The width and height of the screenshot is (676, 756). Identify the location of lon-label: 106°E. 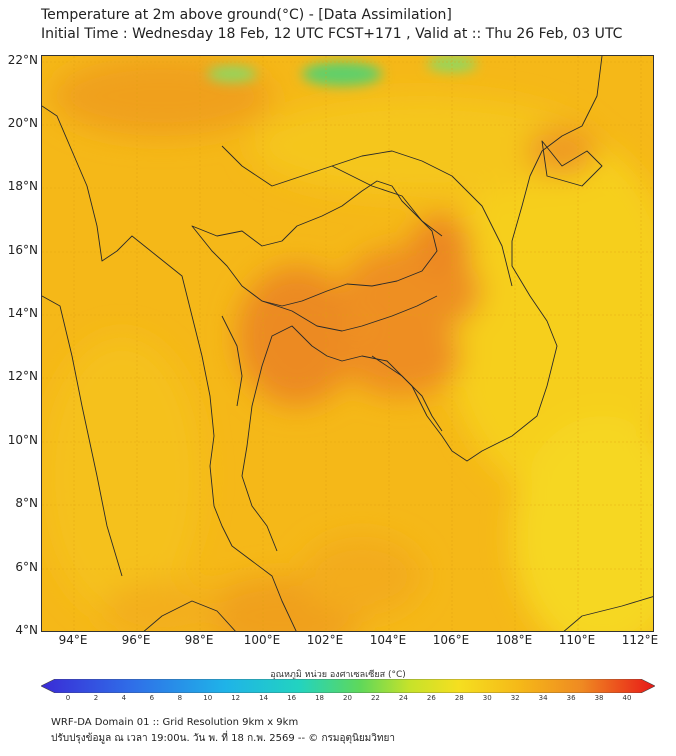
(451, 640).